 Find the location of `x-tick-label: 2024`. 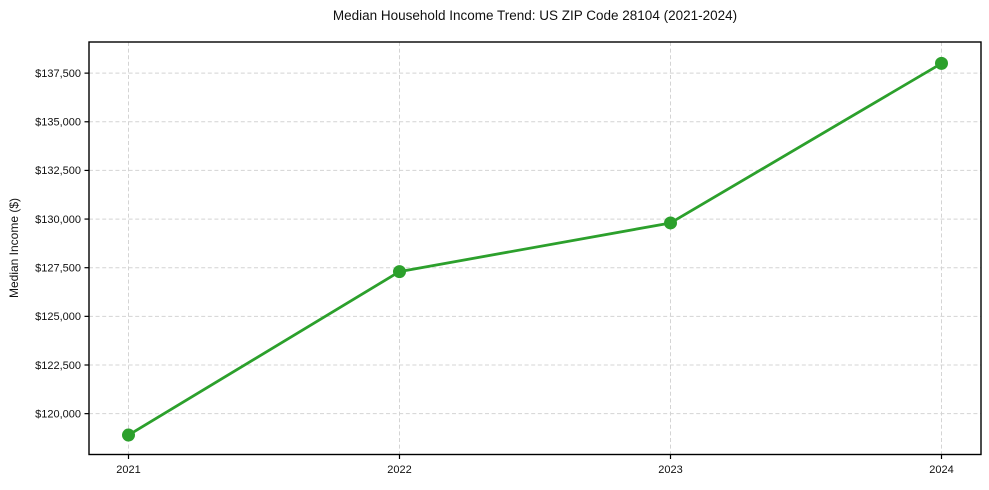

x-tick-label: 2024 is located at coordinates (941, 470).